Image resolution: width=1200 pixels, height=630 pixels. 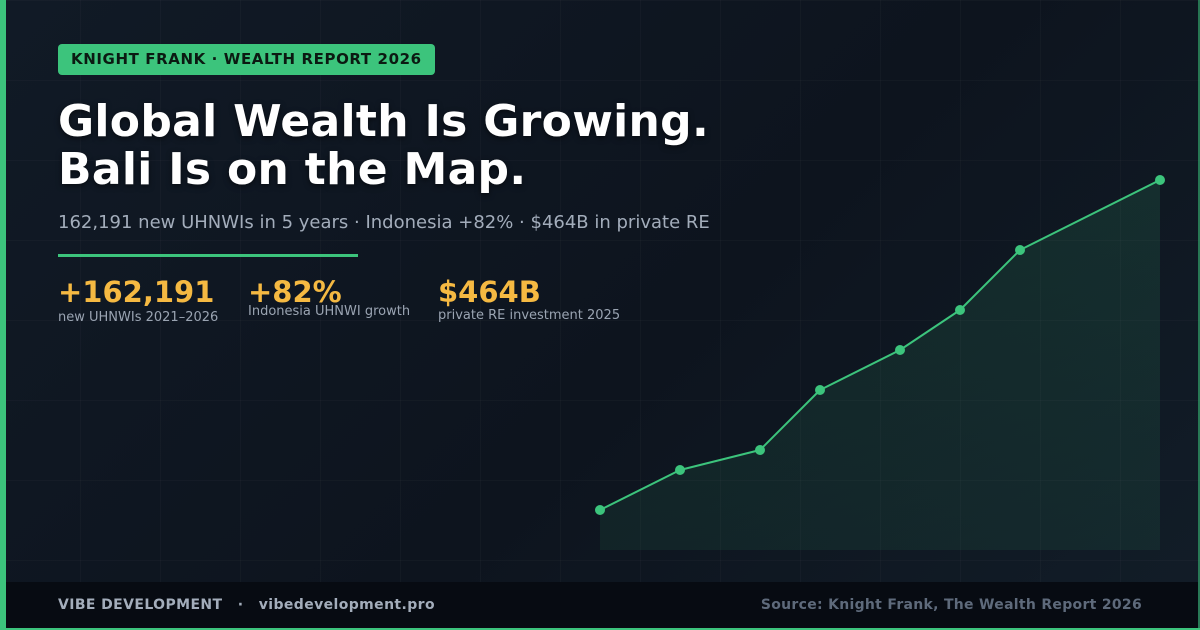 I want to click on stat-re-investment: $464B private RE investment 2025, so click(x=529, y=299).